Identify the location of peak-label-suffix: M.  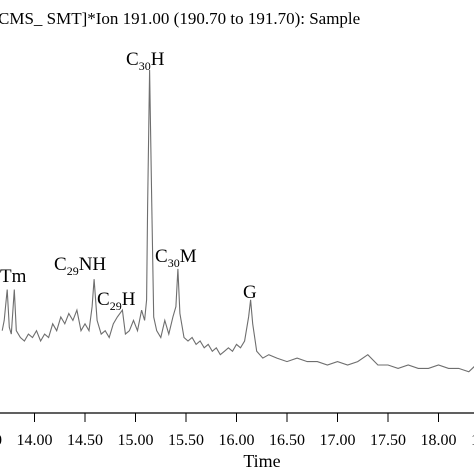
(188, 256).